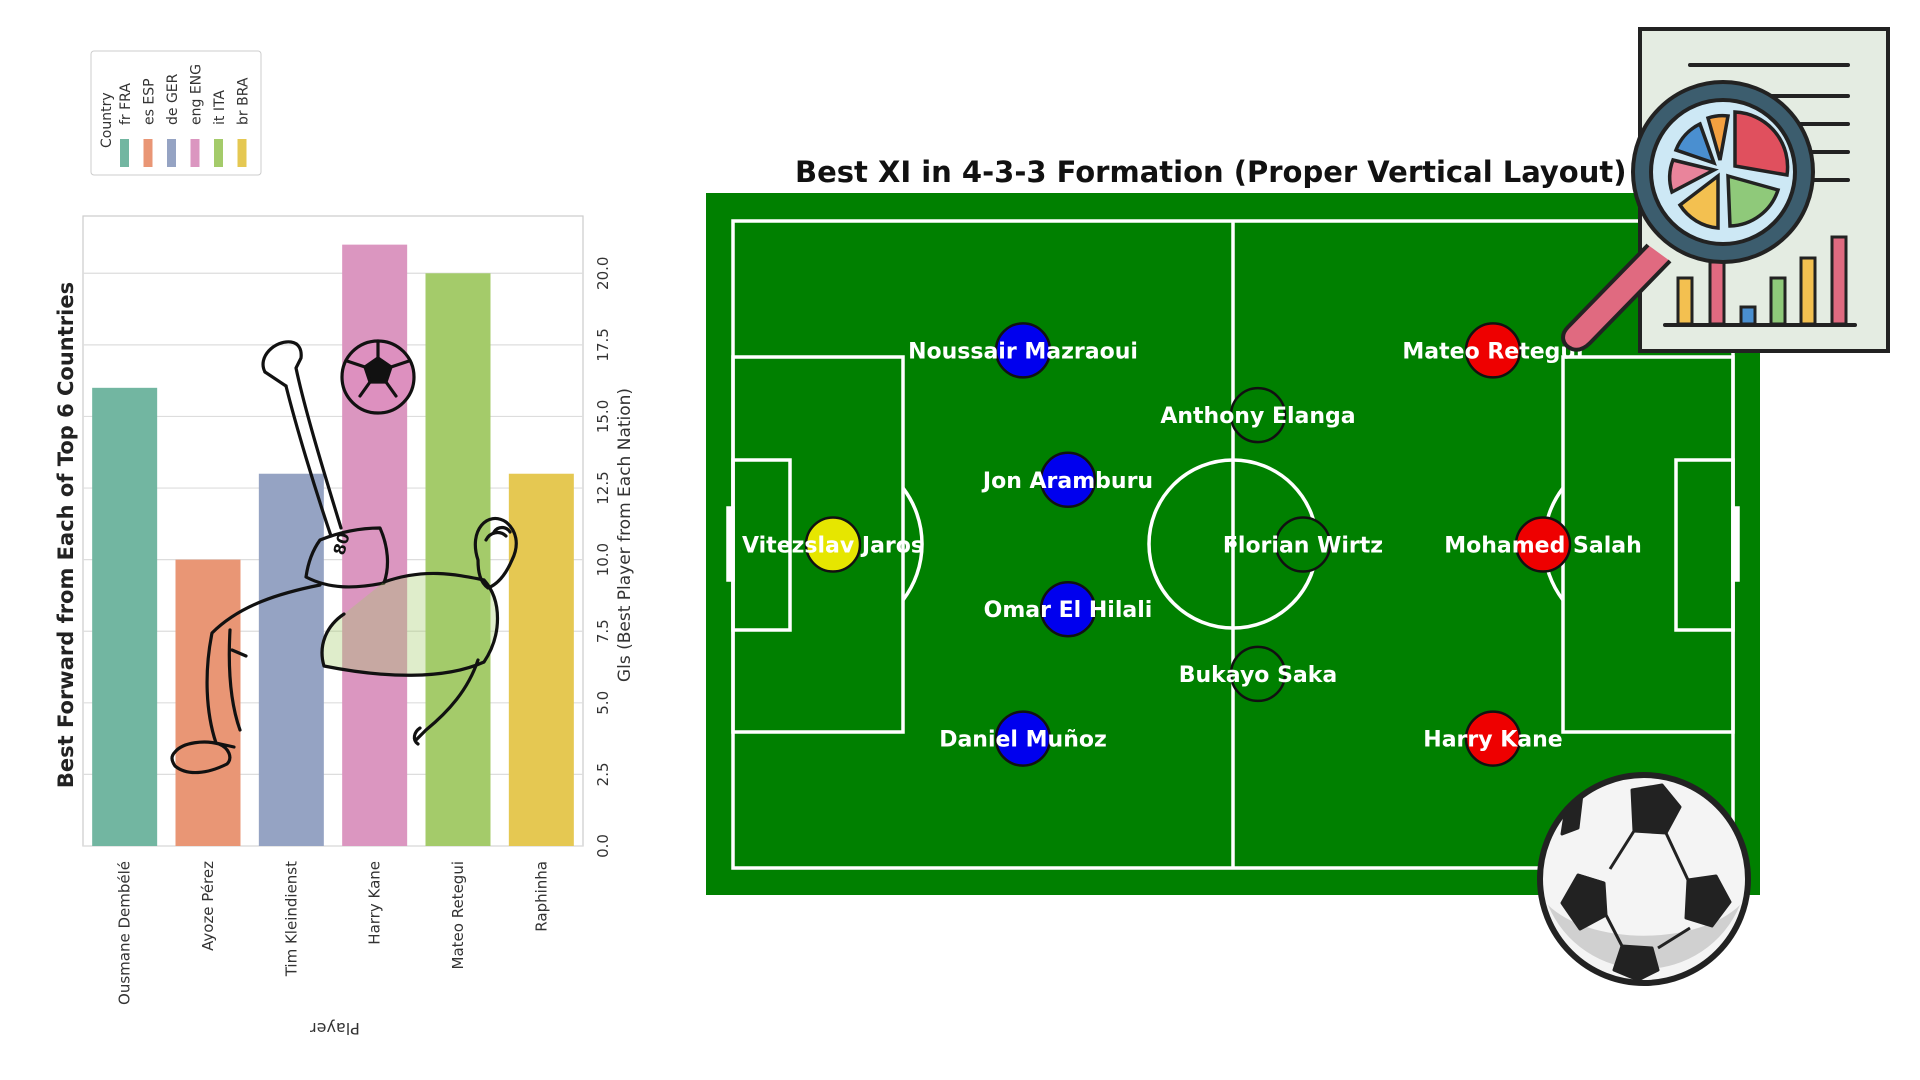 This screenshot has width=1920, height=1080. I want to click on y-tick-label: 17.5, so click(603, 344).